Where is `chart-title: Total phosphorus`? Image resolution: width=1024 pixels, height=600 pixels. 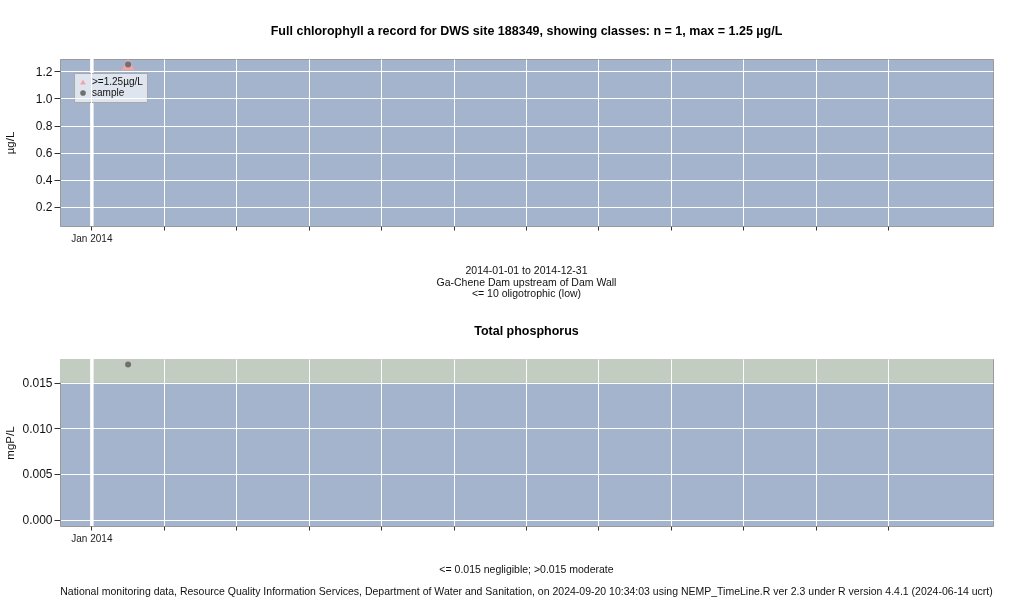 chart-title: Total phosphorus is located at coordinates (526, 330).